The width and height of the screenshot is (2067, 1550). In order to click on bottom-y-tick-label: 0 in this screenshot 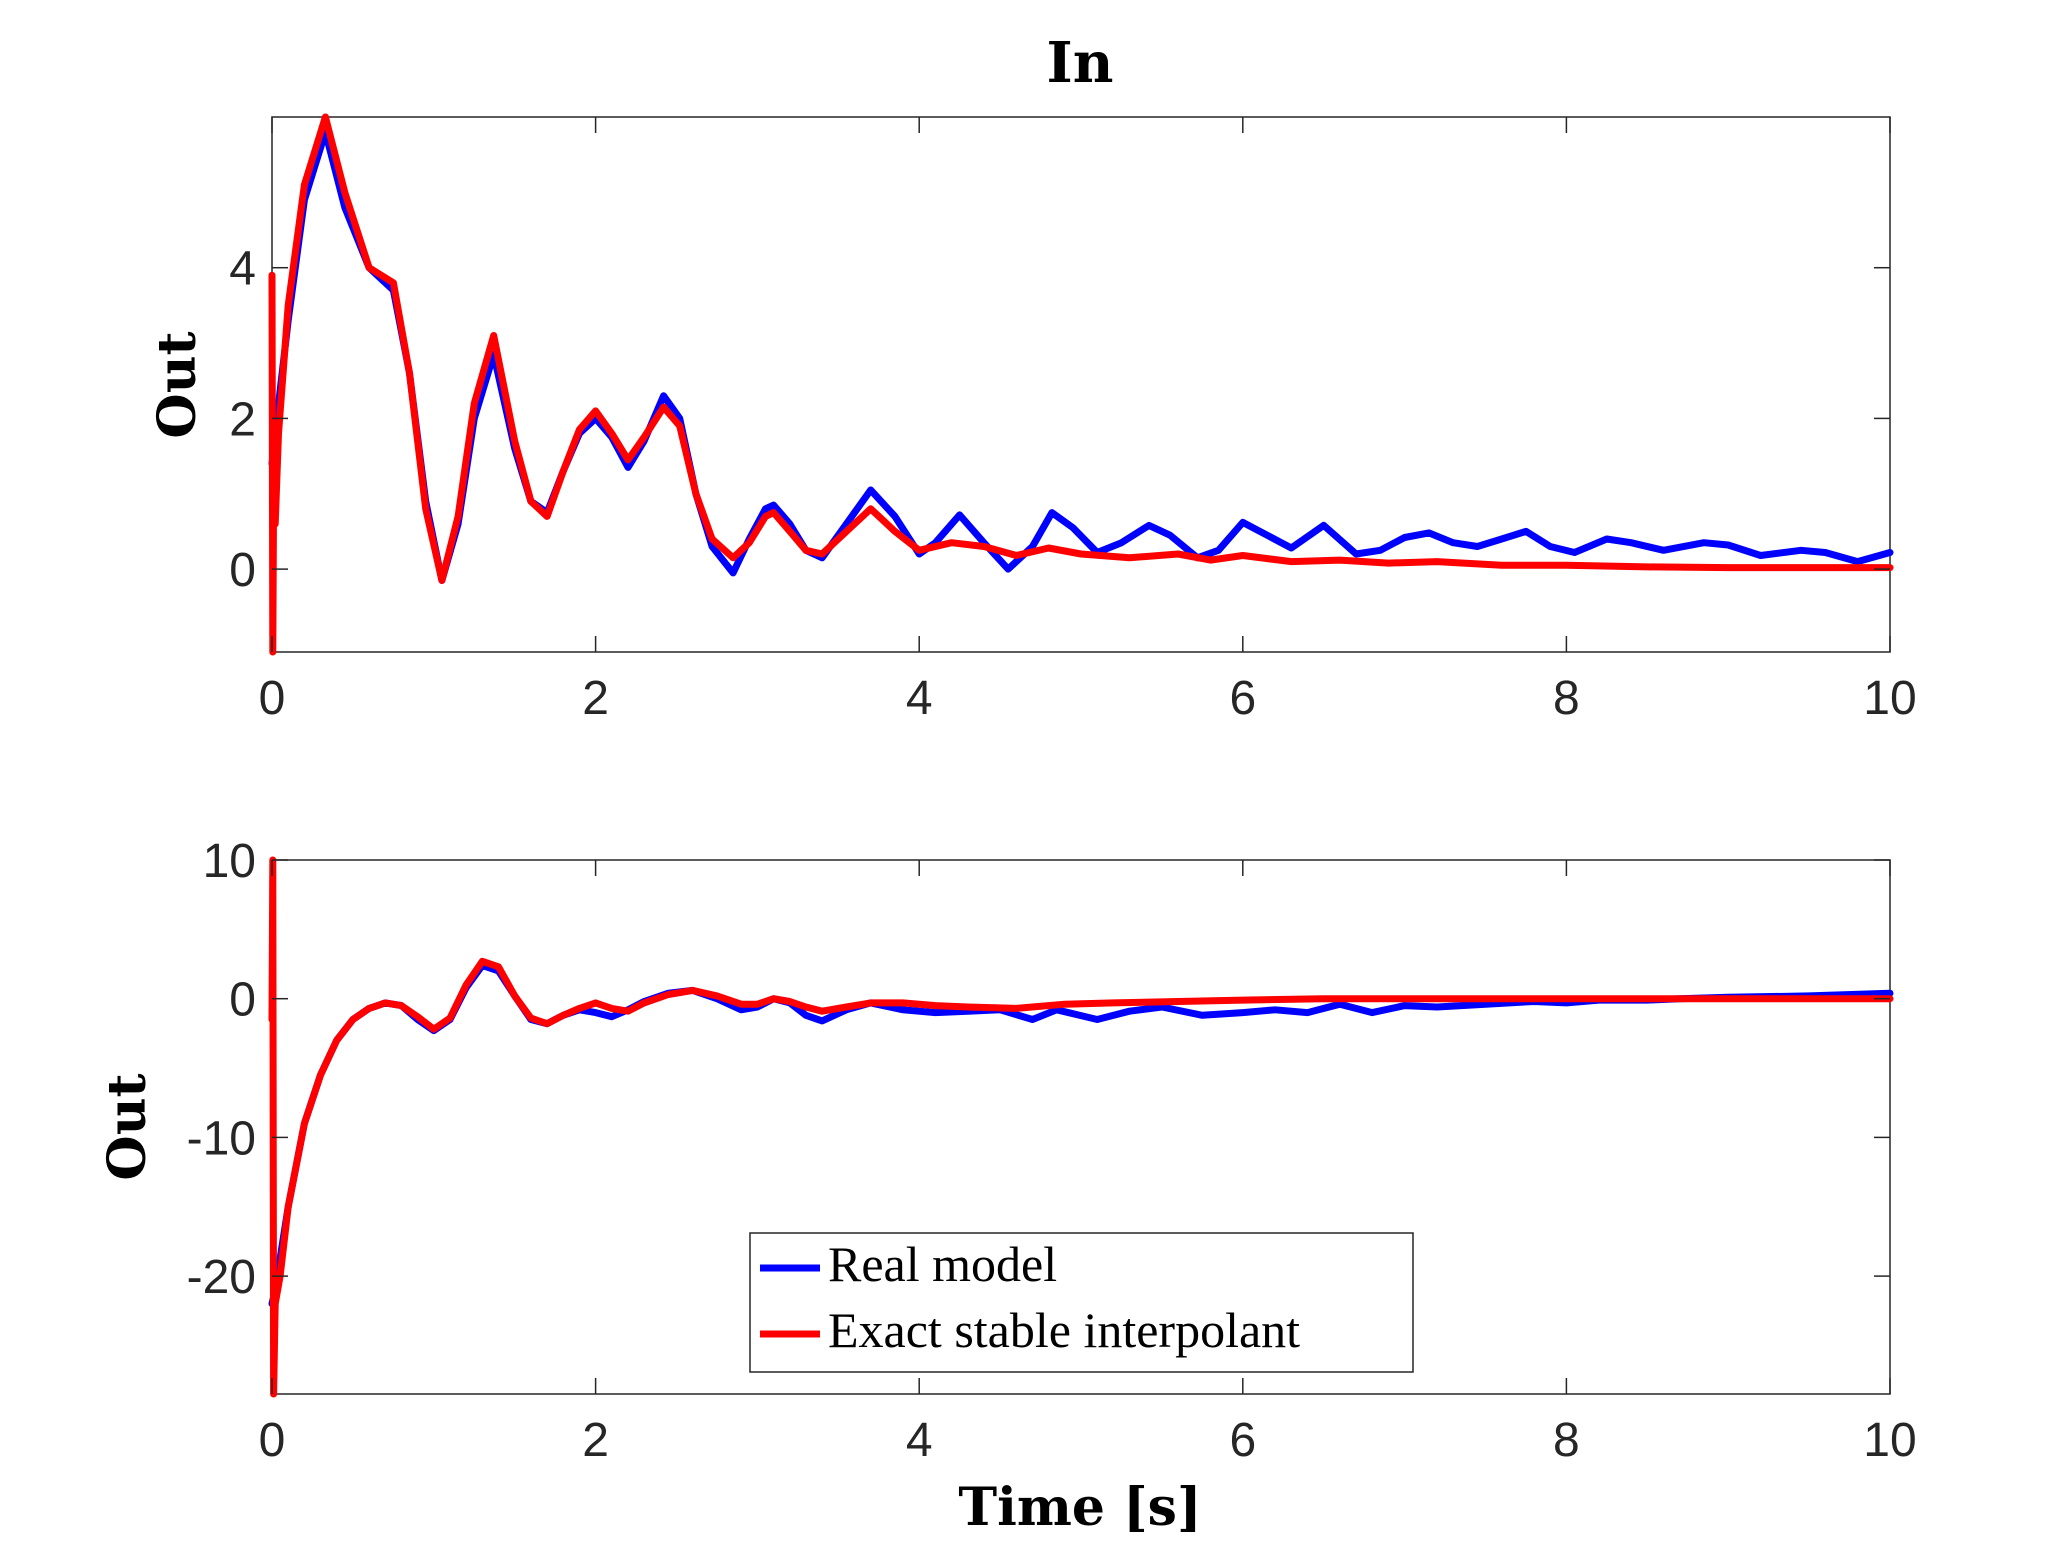, I will do `click(242, 1000)`.